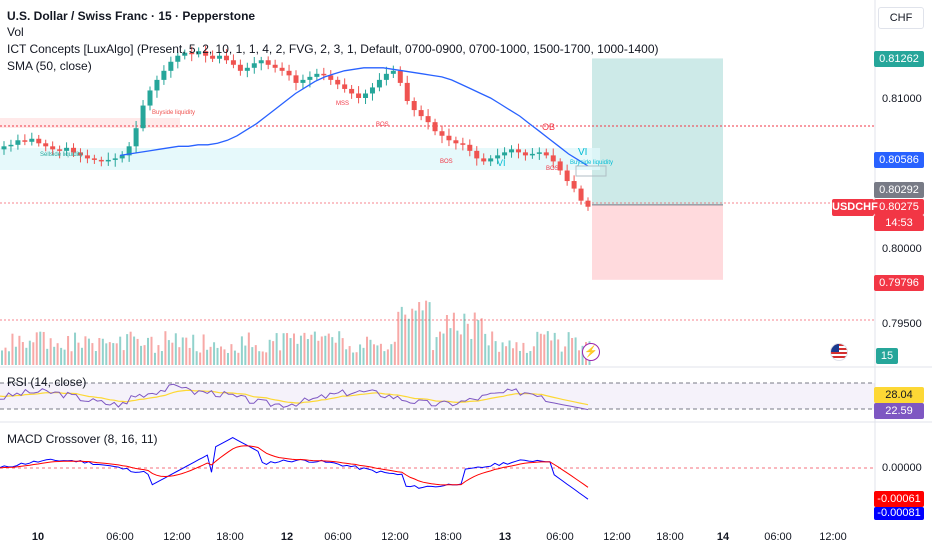  What do you see at coordinates (902, 468) in the screenshot?
I see `macd-tick: 0.00000` at bounding box center [902, 468].